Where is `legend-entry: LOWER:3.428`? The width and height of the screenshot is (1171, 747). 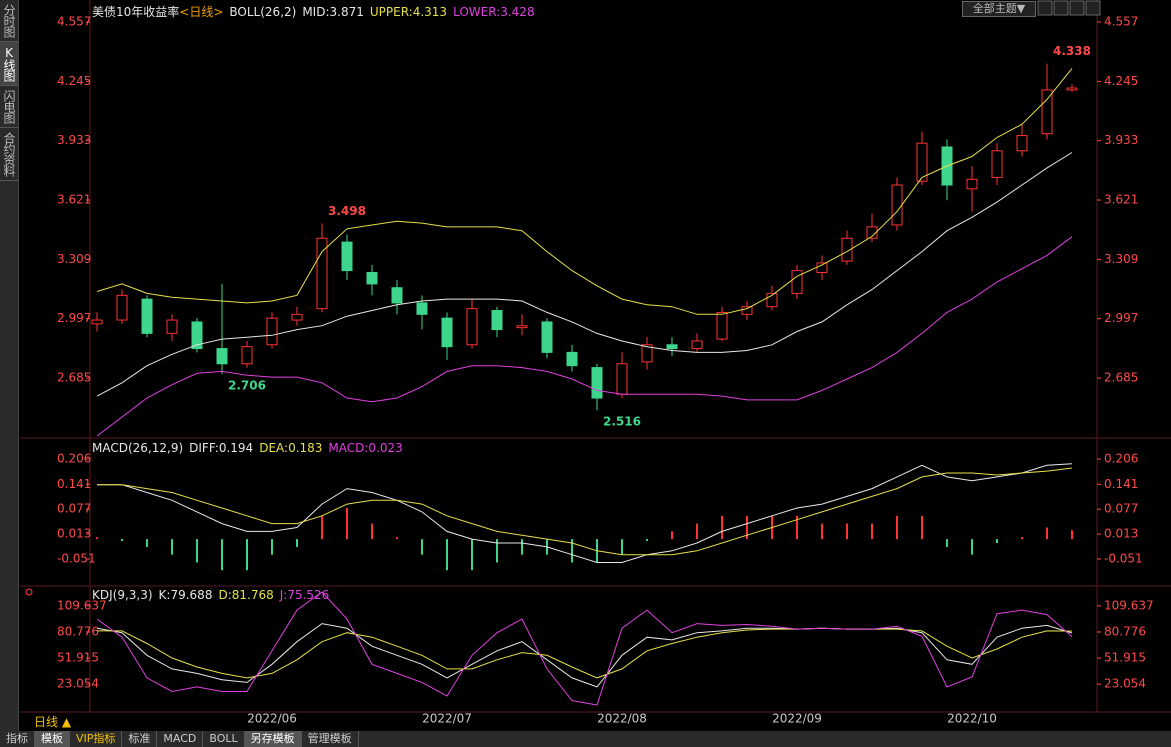
legend-entry: LOWER:3.428 is located at coordinates (494, 11).